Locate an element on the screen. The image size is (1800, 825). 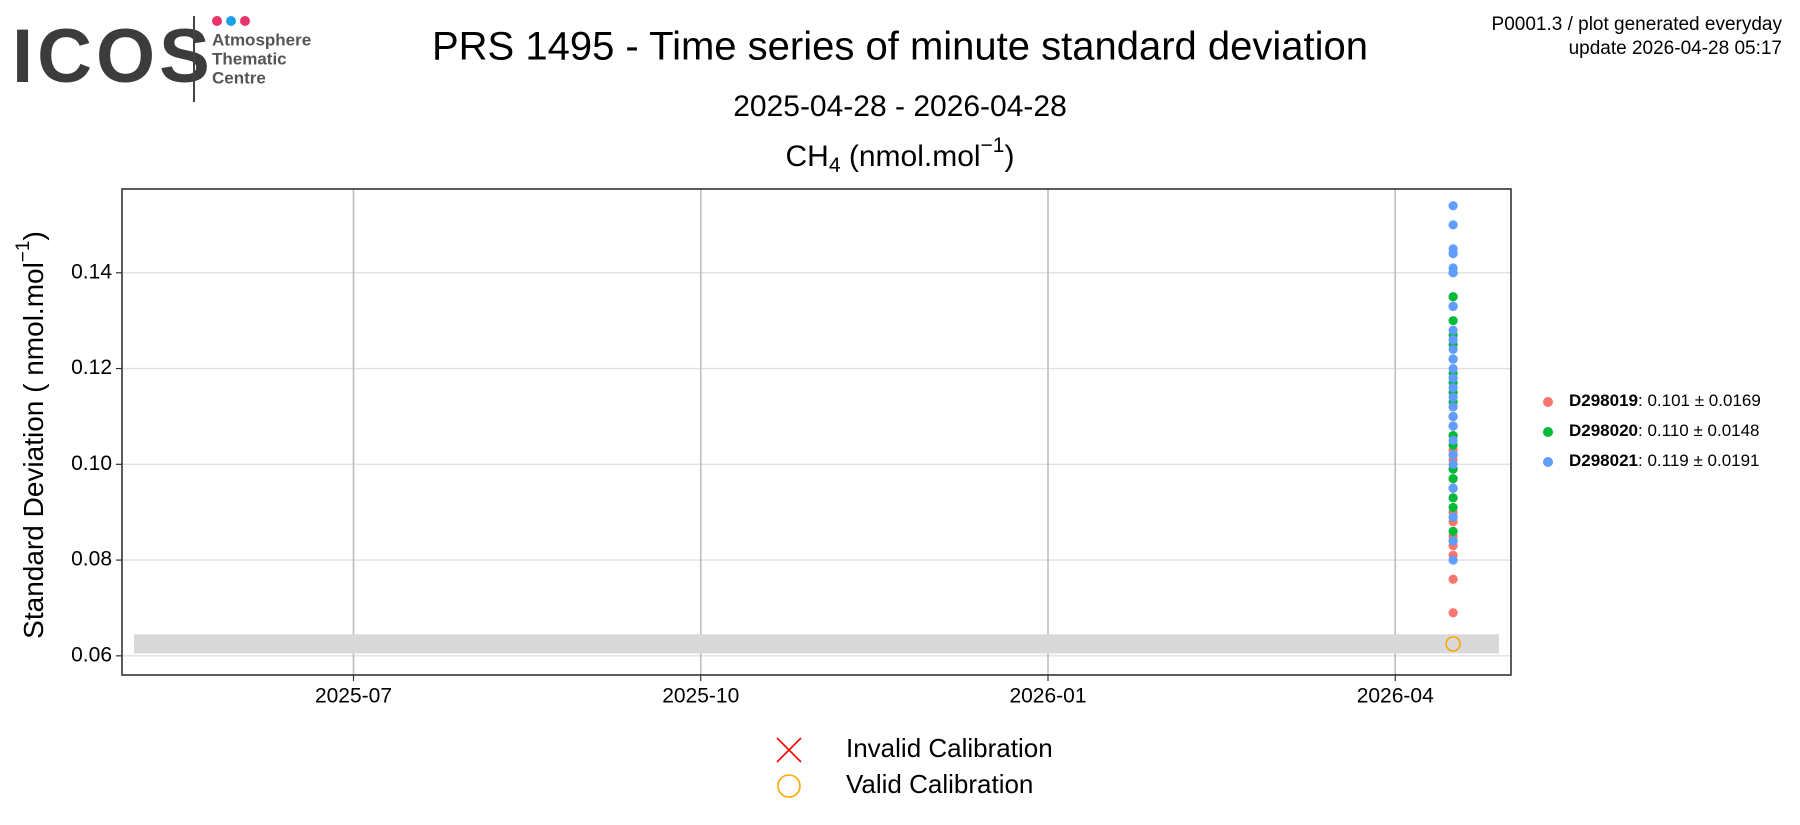
x-tick-label: 2025-07 is located at coordinates (353, 696).